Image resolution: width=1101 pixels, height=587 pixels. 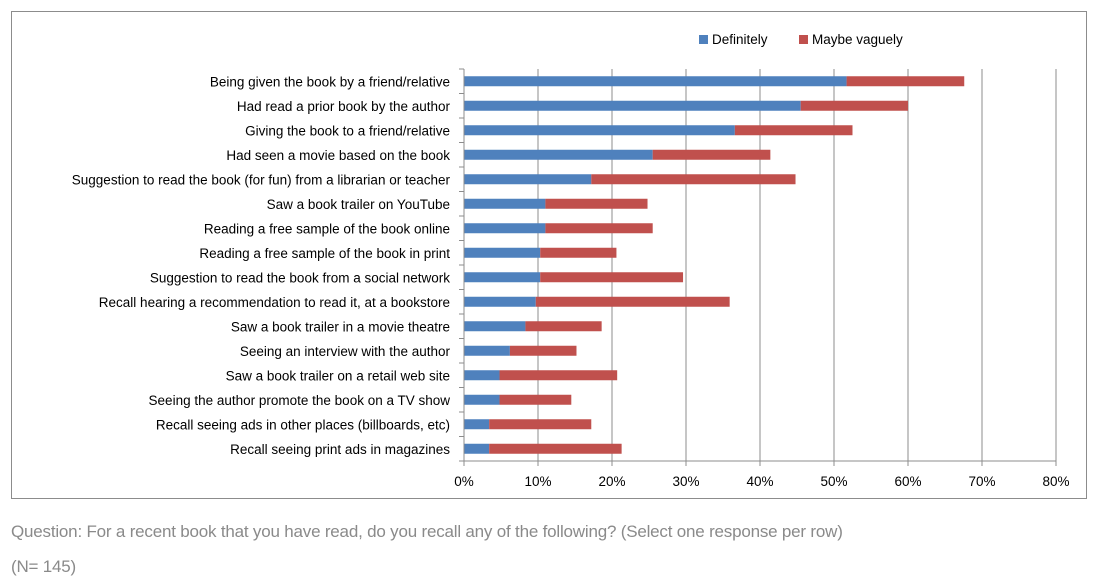 I want to click on legend-label: Definitely, so click(x=740, y=39).